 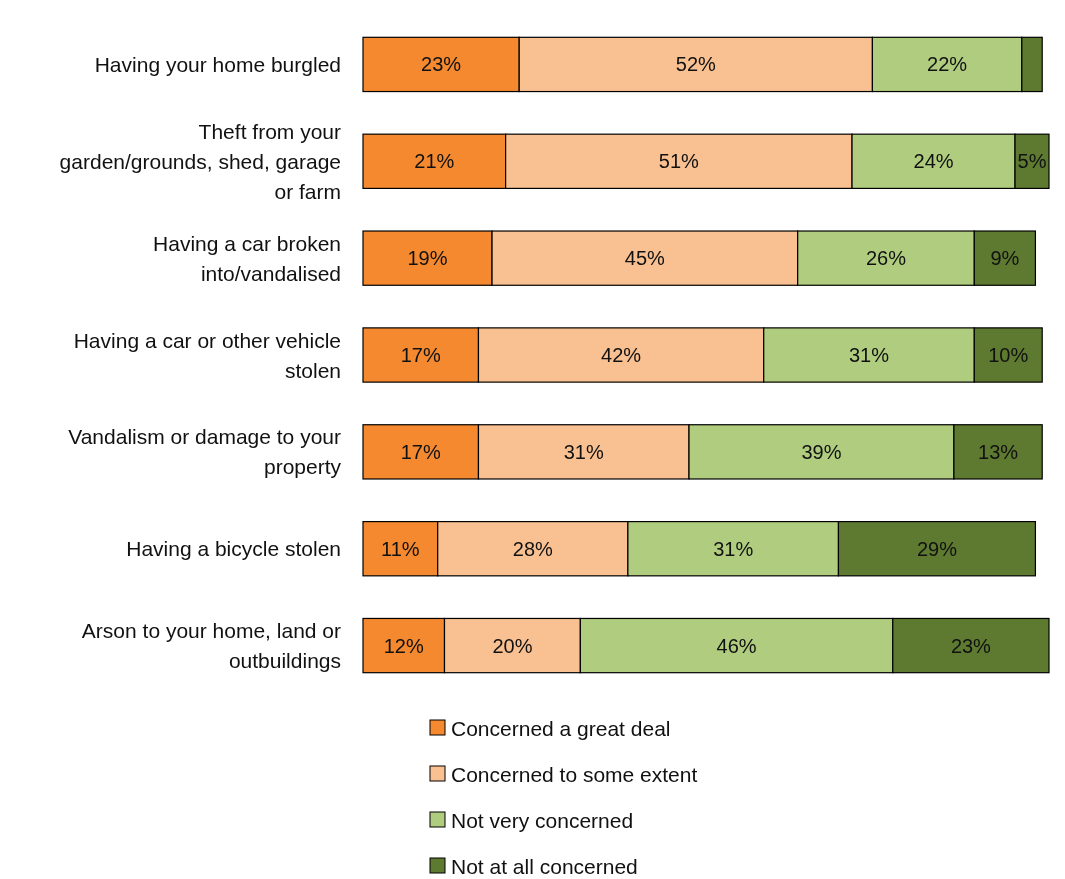 What do you see at coordinates (542, 820) in the screenshot?
I see `legend-label: Not very concerned` at bounding box center [542, 820].